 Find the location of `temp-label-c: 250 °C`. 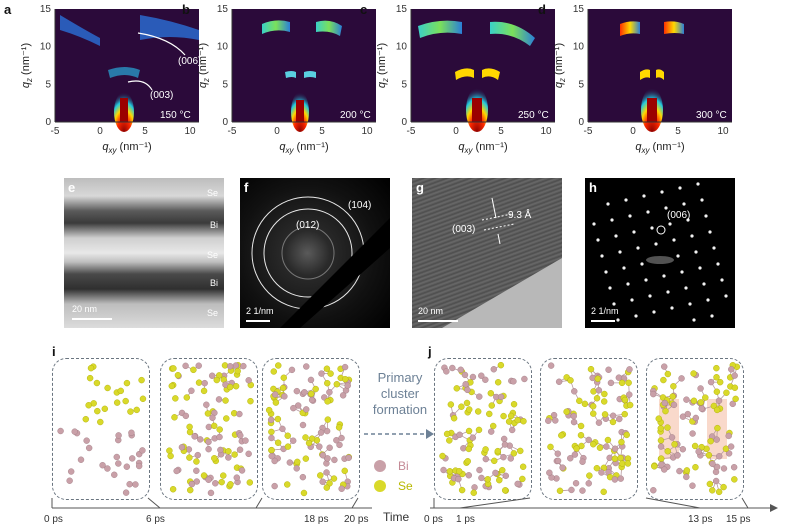

temp-label-c: 250 °C is located at coordinates (533, 115).